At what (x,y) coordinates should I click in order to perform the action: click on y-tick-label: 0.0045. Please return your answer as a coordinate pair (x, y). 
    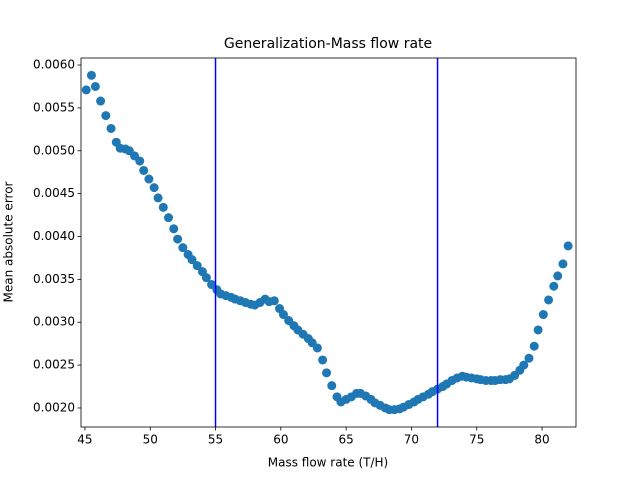
    Looking at the image, I should click on (54, 193).